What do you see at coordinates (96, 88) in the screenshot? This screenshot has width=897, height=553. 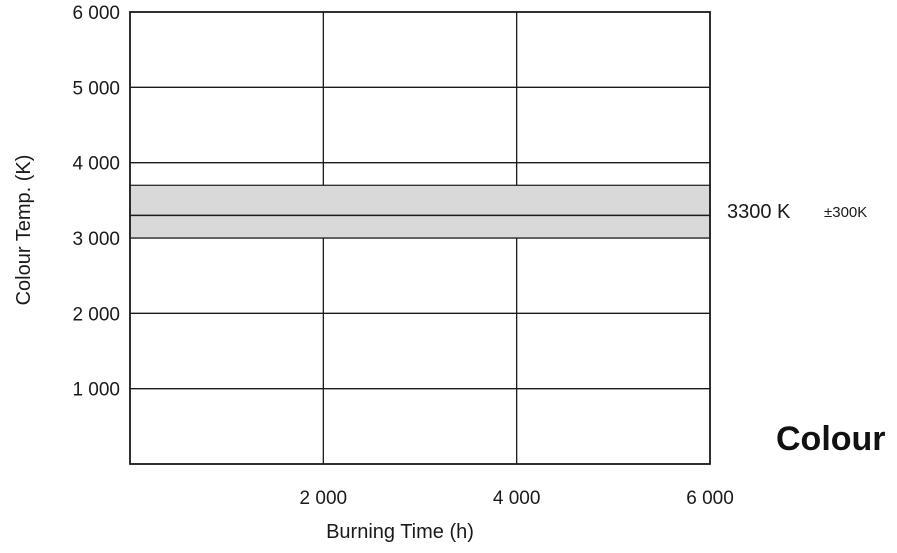 I see `y-tick-label: 5 000` at bounding box center [96, 88].